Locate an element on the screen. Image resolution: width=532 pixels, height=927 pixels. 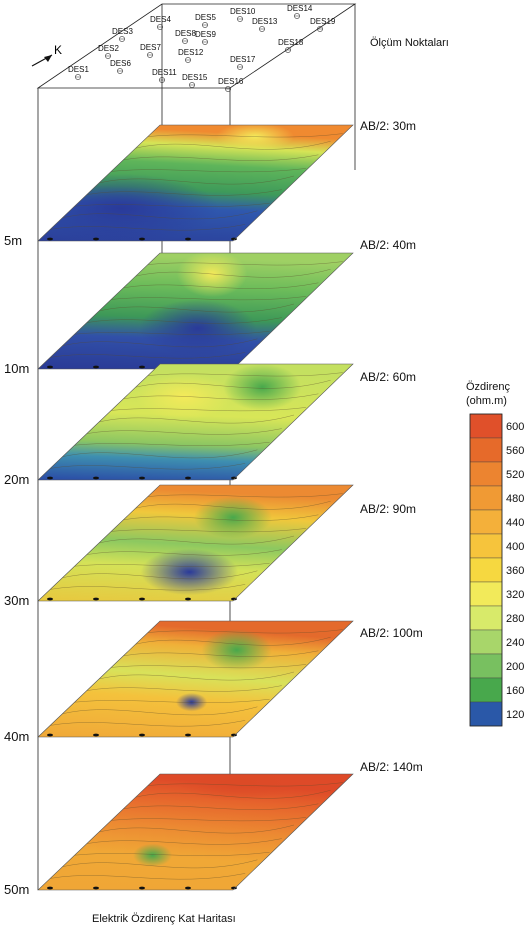
layer-depth-label: 20m is located at coordinates (16, 479).